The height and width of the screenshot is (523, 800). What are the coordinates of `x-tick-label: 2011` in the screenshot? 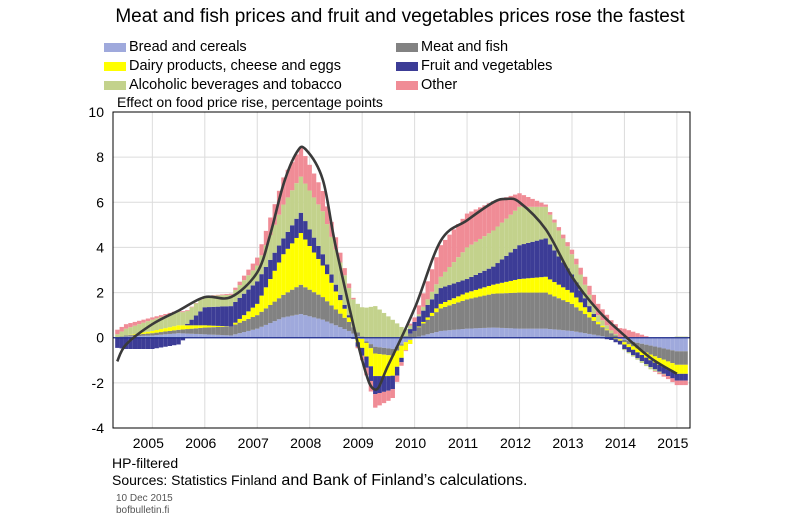 It's located at (463, 443).